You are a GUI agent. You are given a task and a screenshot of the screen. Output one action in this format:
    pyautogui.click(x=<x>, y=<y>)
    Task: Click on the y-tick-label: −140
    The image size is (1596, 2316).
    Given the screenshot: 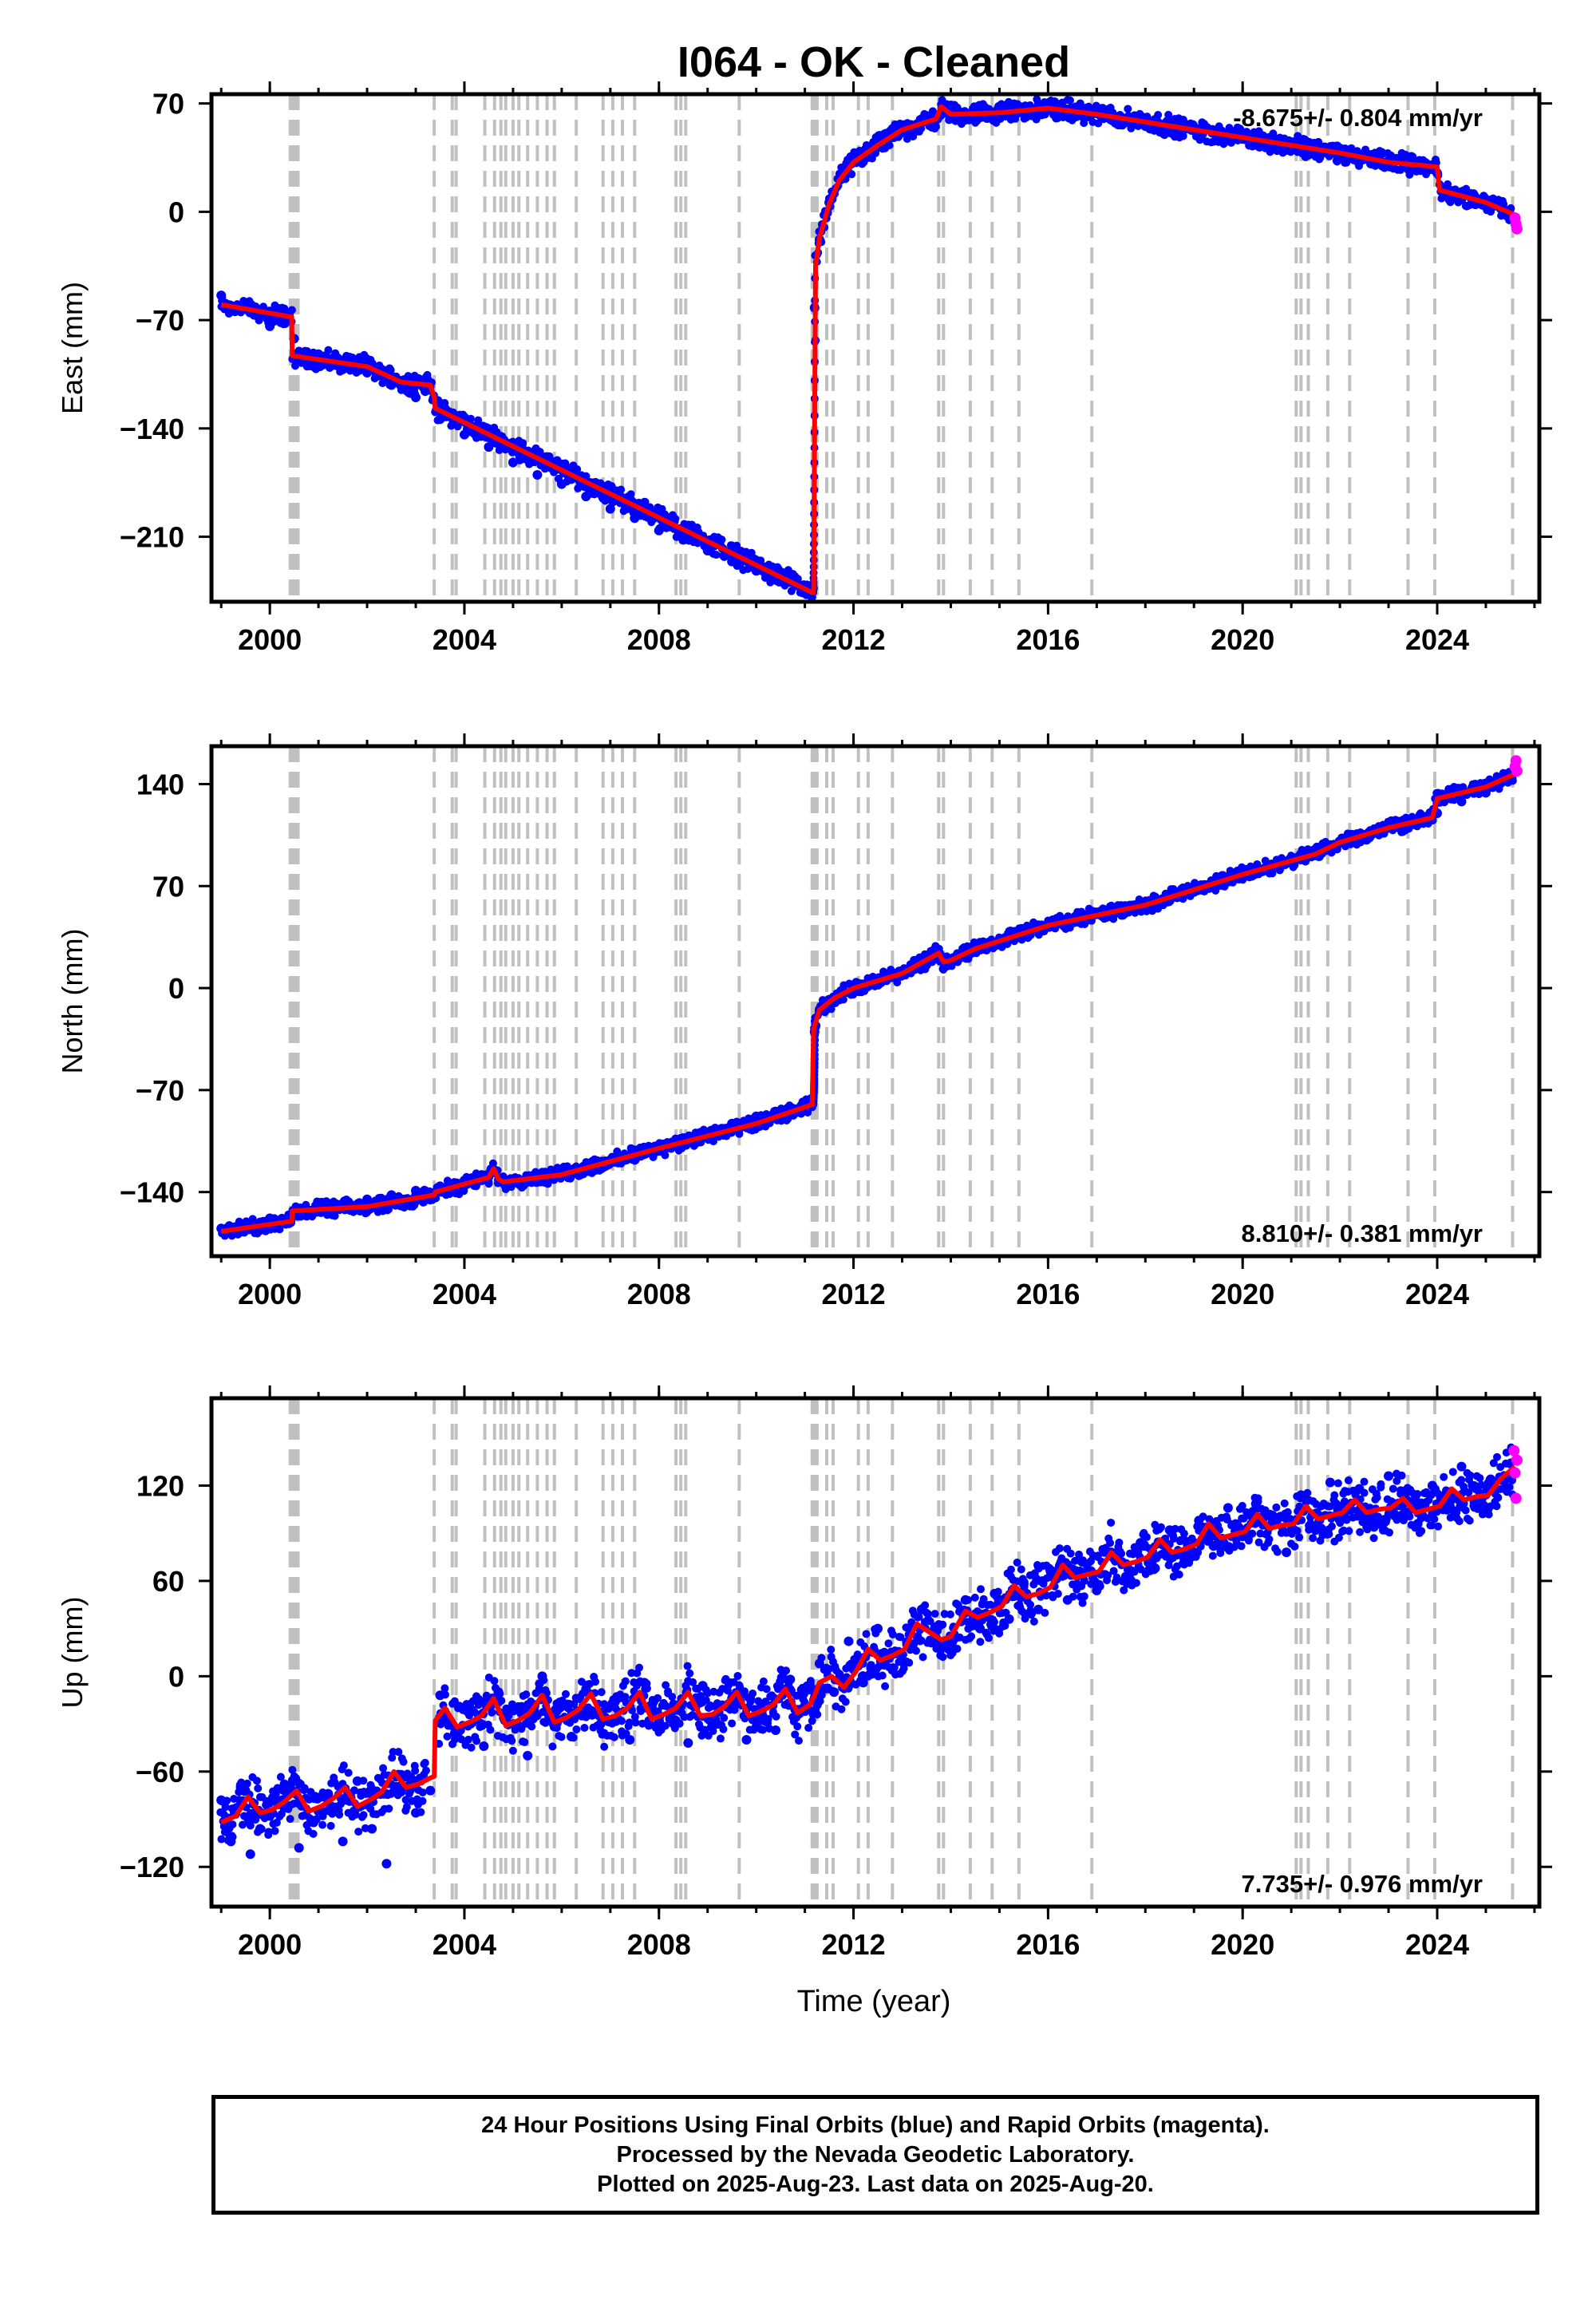 What is the action you would take?
    pyautogui.click(x=152, y=1192)
    